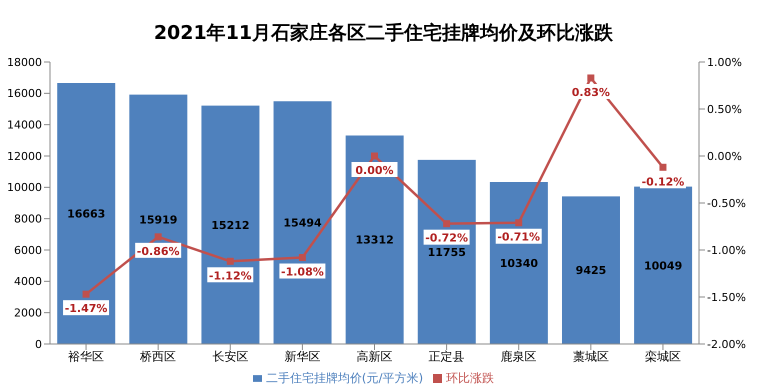 This screenshot has width=767, height=387. I want to click on y2-tick-label: -2.00%, so click(726, 344).